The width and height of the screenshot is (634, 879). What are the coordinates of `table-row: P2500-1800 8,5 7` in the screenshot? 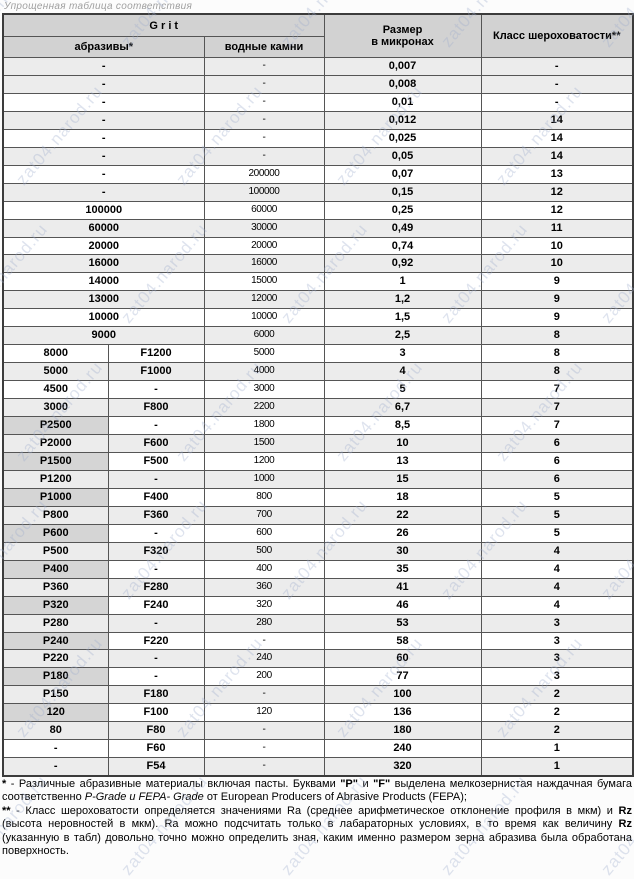 It's located at (318, 426).